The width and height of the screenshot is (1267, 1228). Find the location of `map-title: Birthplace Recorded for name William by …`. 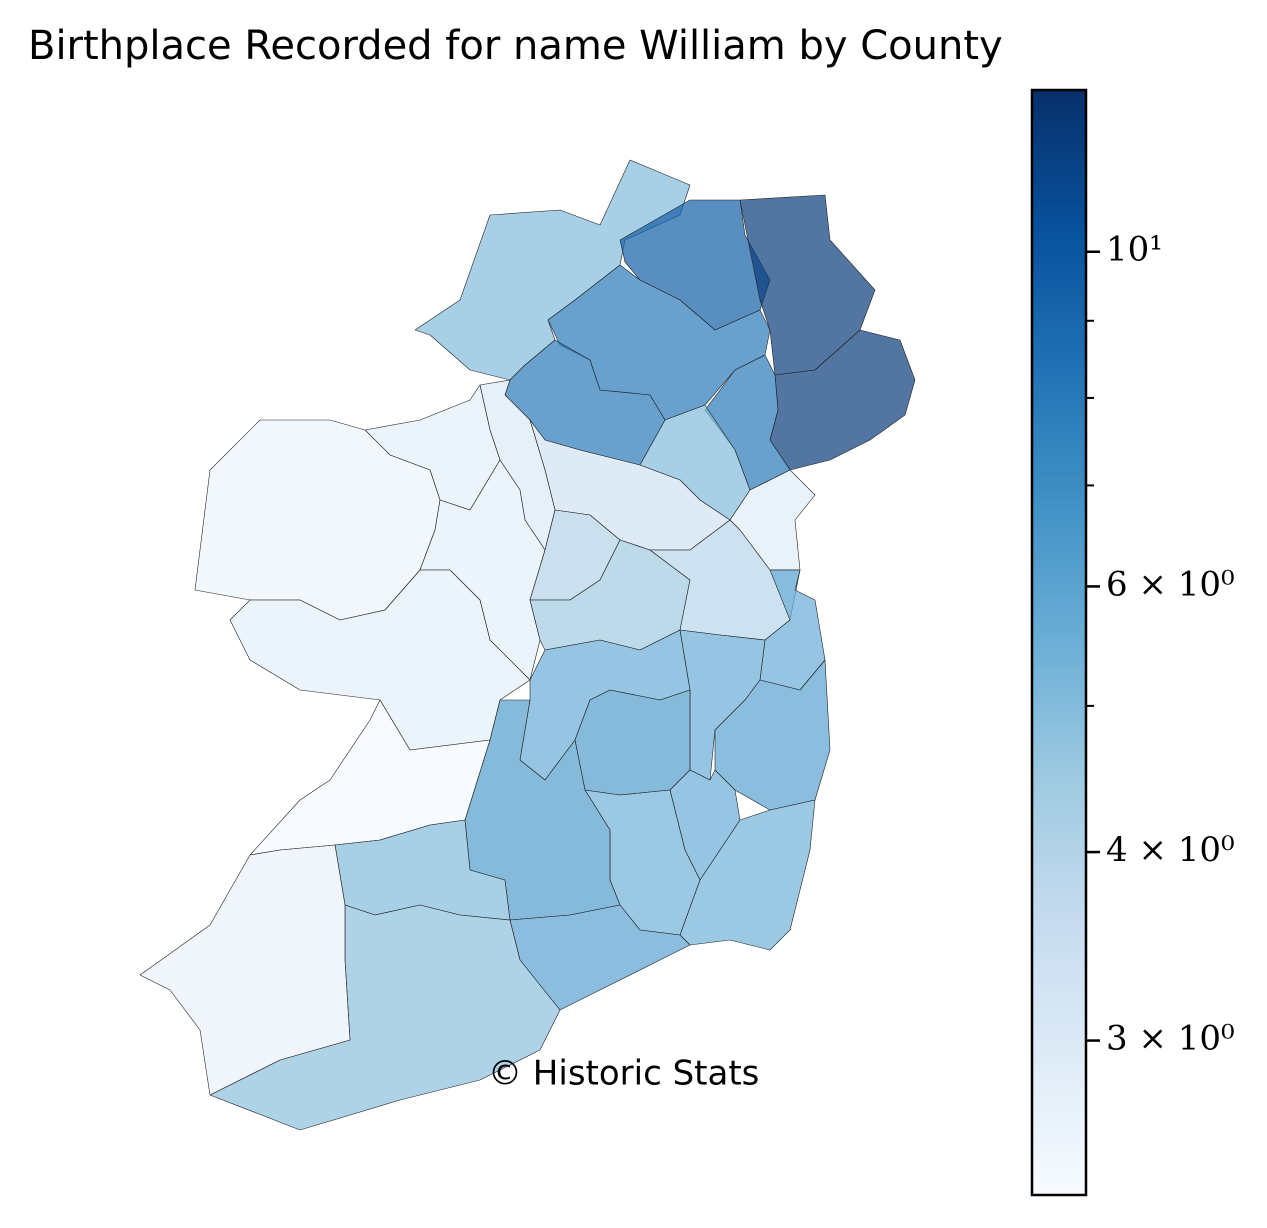

map-title: Birthplace Recorded for name William by … is located at coordinates (515, 46).